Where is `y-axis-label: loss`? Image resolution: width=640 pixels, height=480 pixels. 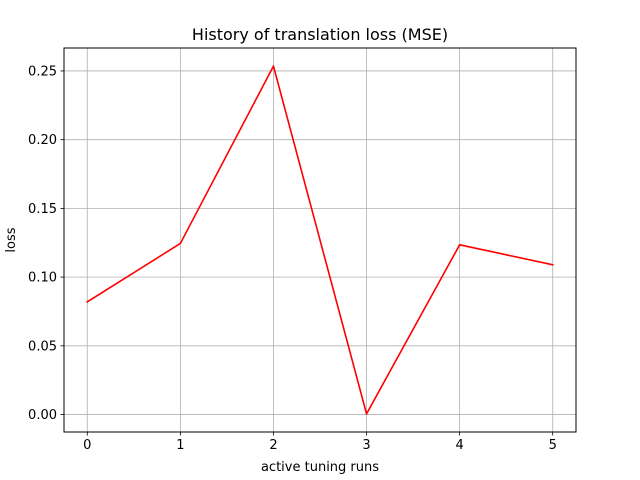
y-axis-label: loss is located at coordinates (11, 239).